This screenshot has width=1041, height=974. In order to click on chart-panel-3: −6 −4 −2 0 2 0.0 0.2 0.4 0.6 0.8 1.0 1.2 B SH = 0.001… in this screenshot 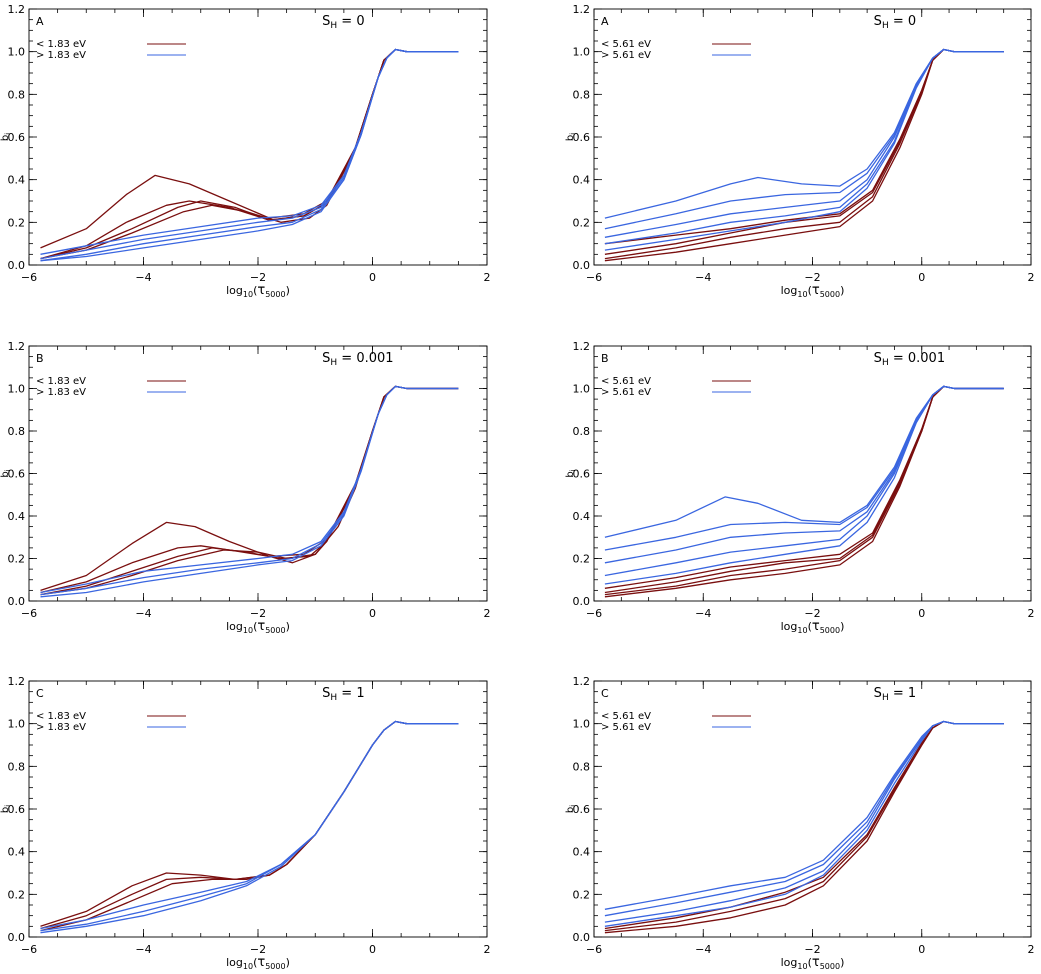, I will do `click(245, 487)`.